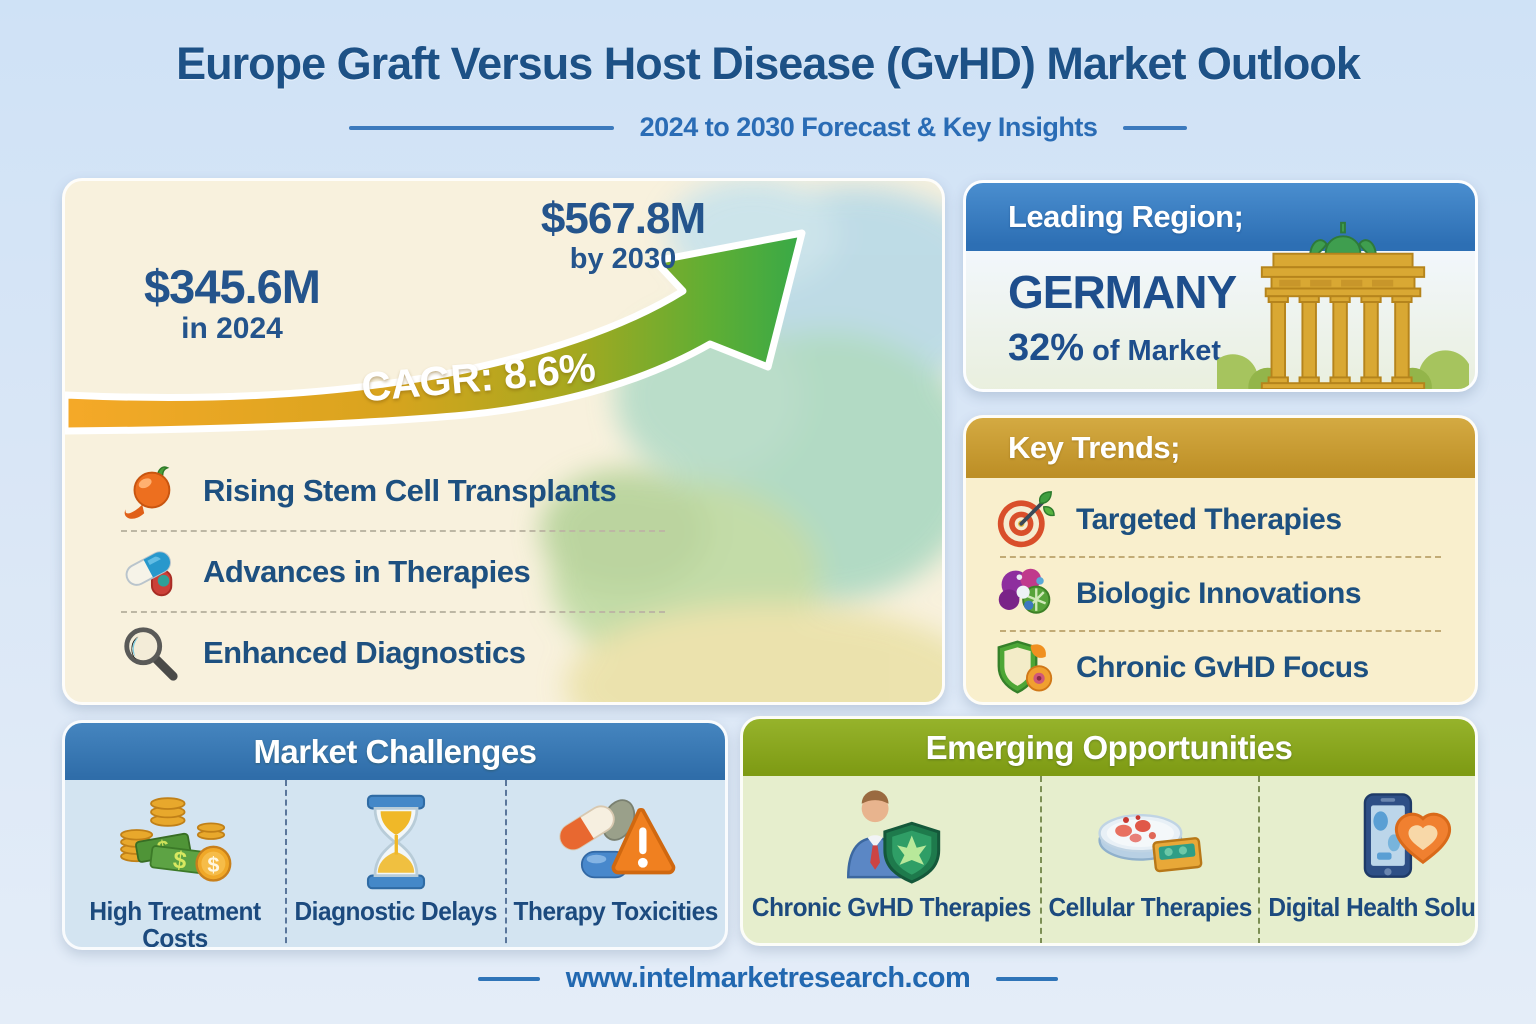 The image size is (1536, 1024). I want to click on market-challenges-panel: Market Challenges $, so click(395, 835).